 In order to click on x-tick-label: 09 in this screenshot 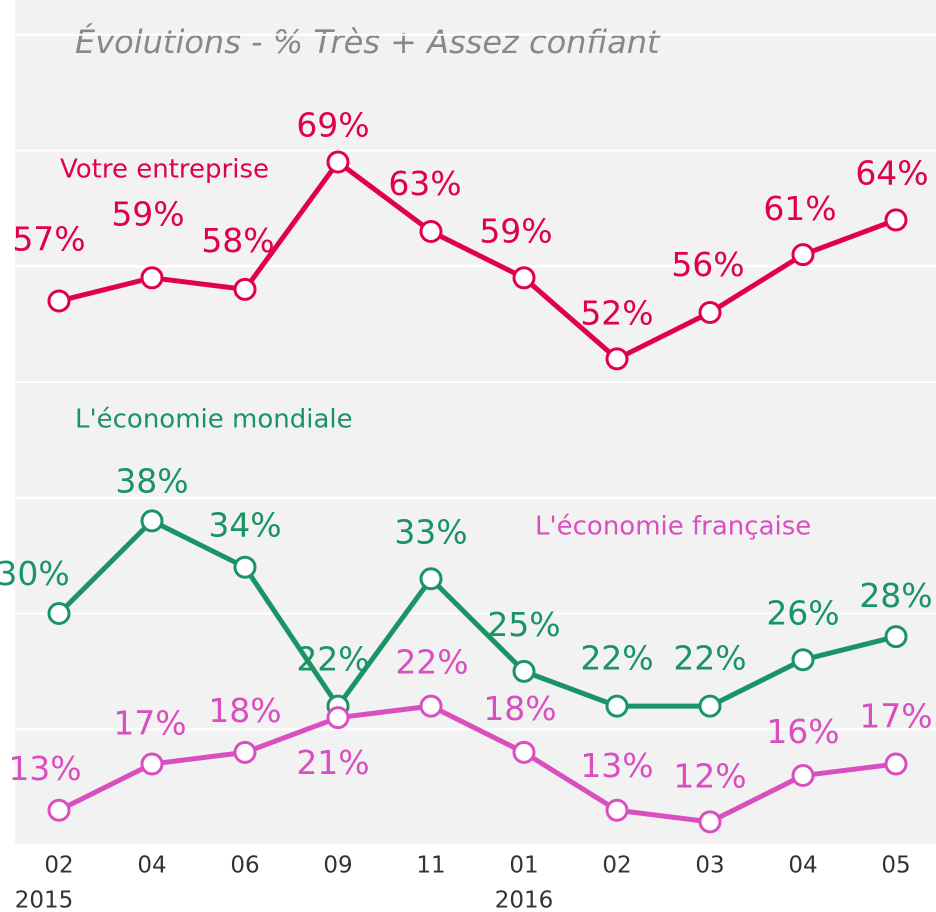, I will do `click(337, 866)`.